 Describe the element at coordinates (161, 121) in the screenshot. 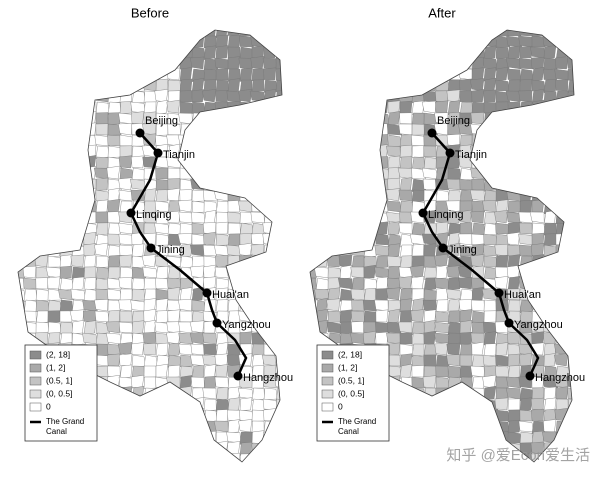

I see `city-label: Beijing` at that location.